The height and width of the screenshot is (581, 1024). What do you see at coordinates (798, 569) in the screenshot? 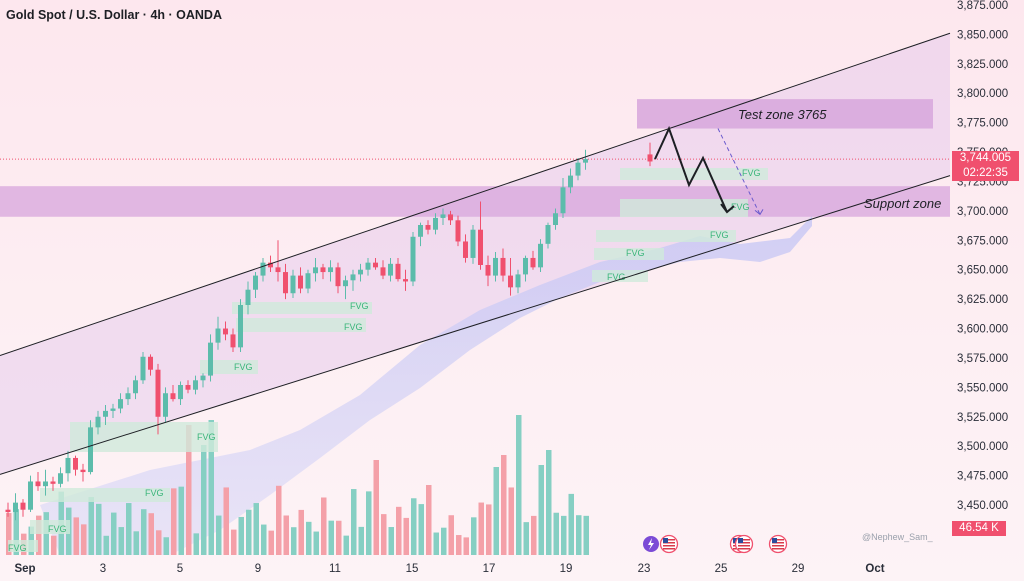
I see `x-tick-label: 29` at bounding box center [798, 569].